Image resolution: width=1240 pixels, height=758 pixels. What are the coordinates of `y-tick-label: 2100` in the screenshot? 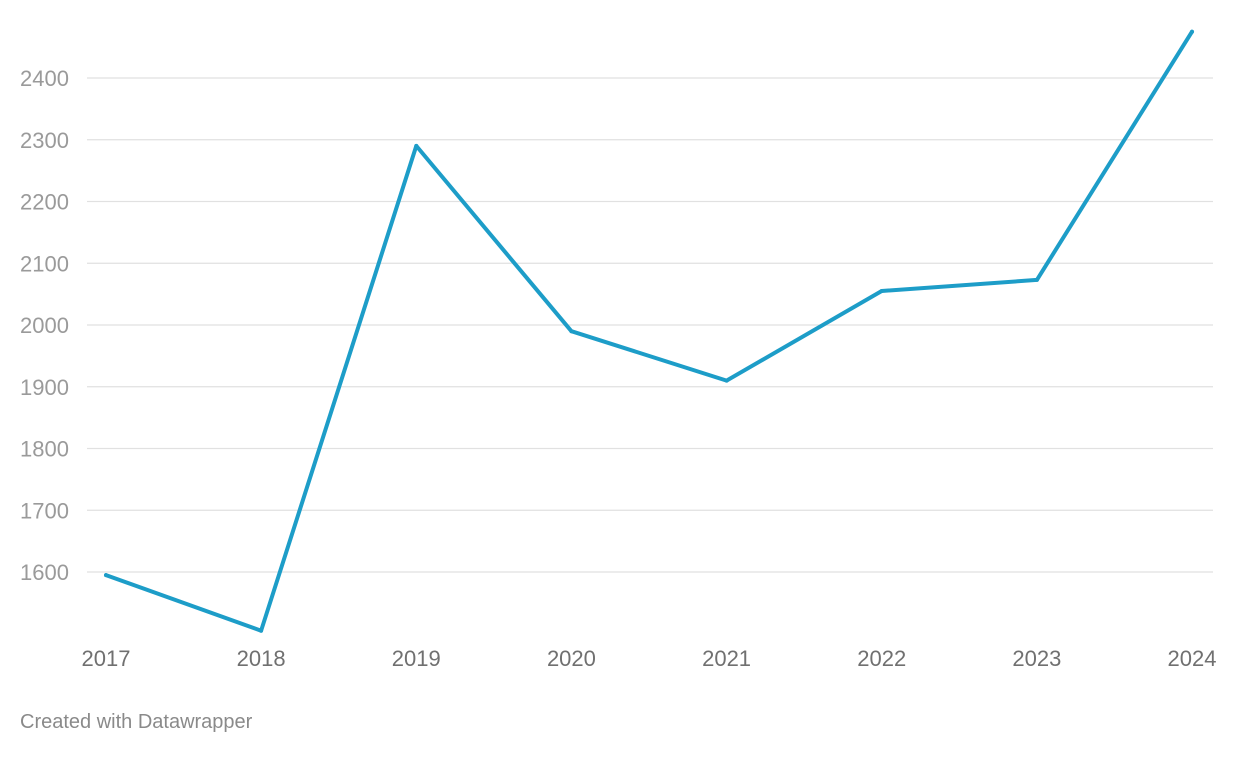 It's located at (44, 263).